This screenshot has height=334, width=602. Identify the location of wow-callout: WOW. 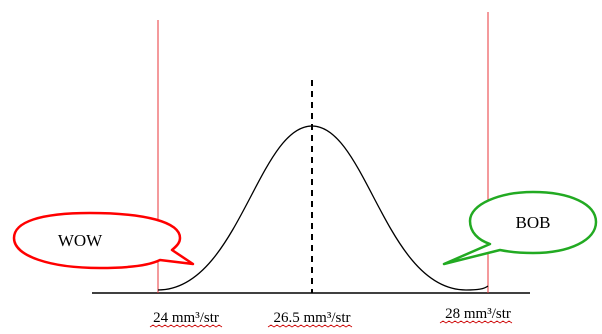
(103, 240).